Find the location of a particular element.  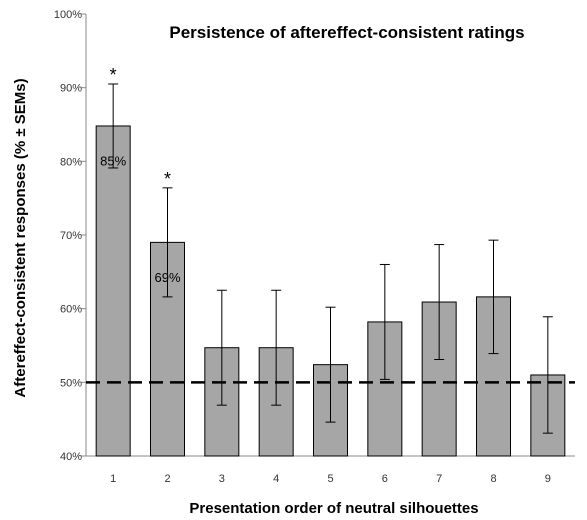

y-tick-label: 40% is located at coordinates (71, 457).